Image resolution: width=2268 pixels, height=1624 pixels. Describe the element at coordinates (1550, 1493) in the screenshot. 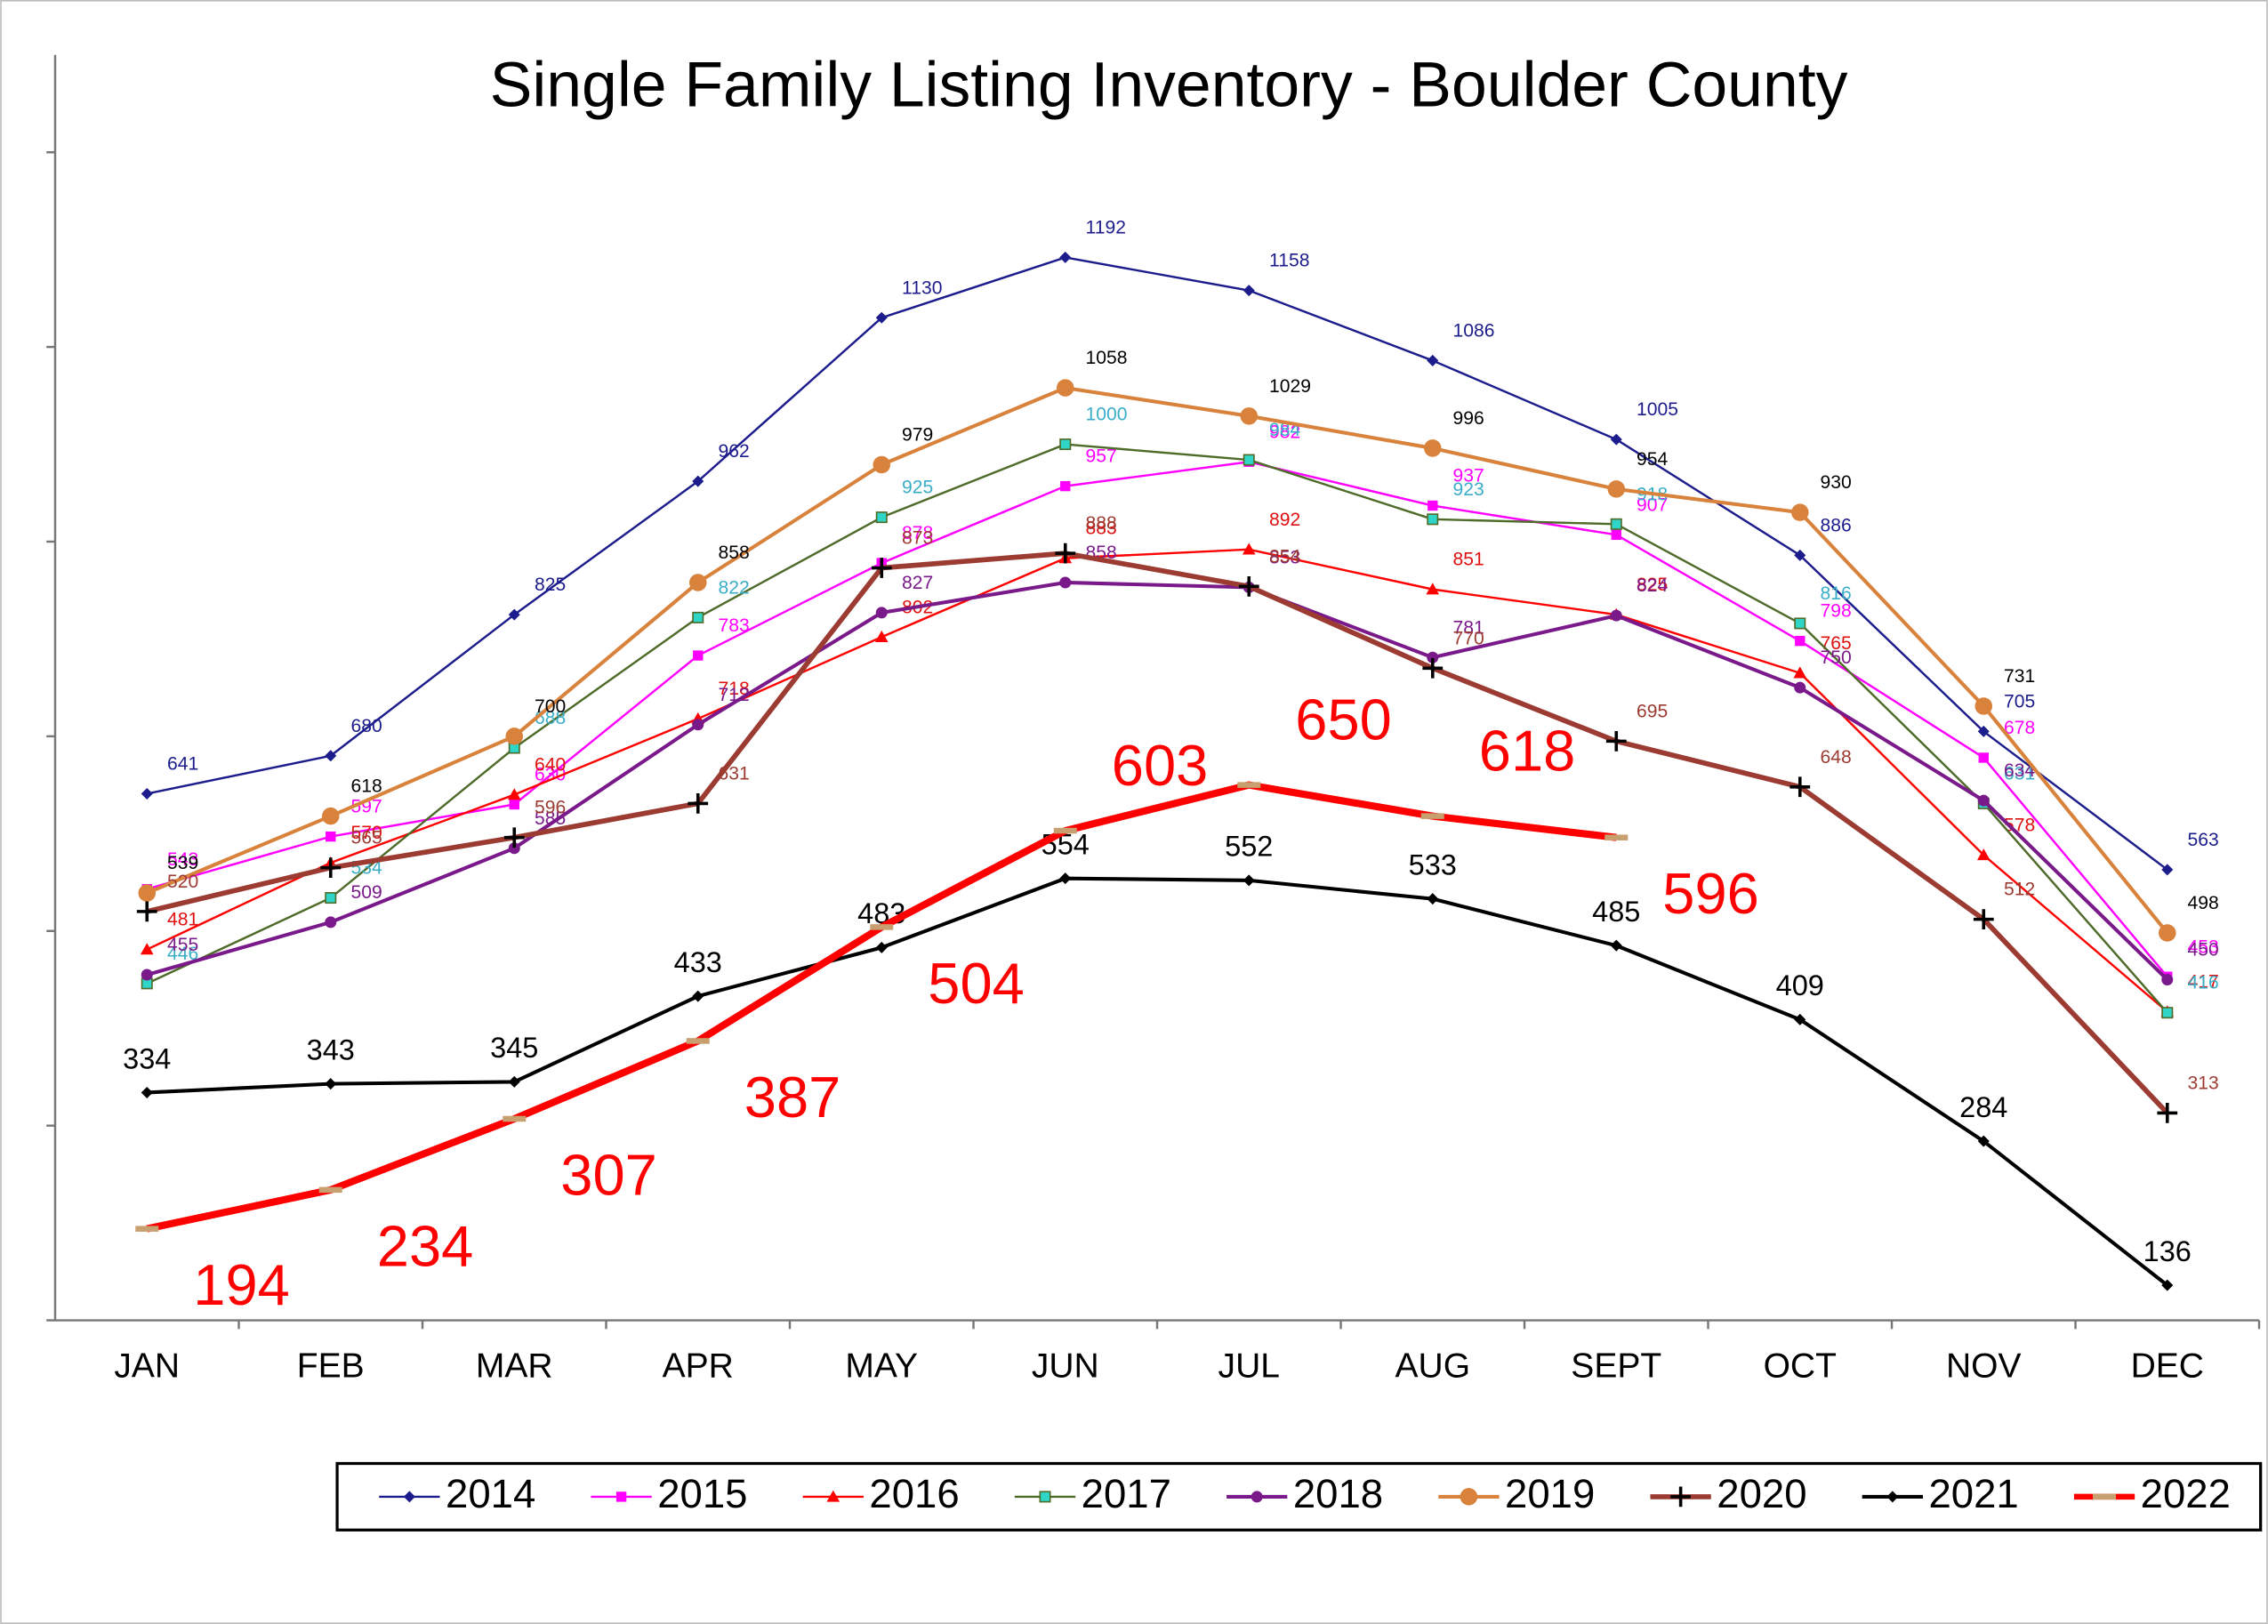

I see `legend-label: 2019` at that location.